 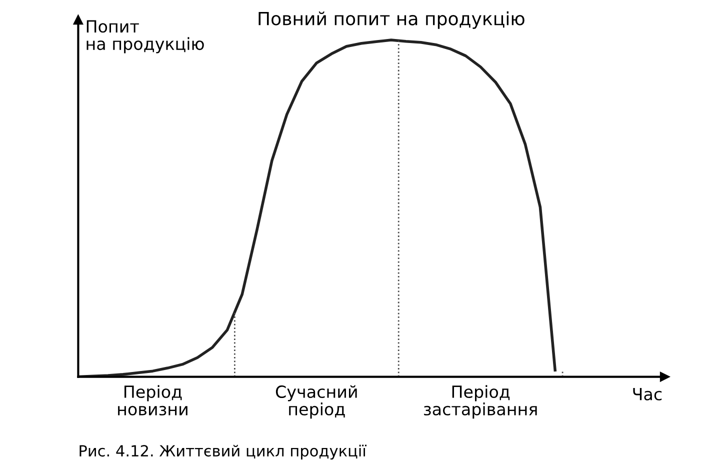 What do you see at coordinates (391, 20) in the screenshot?
I see `text: Повний попит на продукцію` at bounding box center [391, 20].